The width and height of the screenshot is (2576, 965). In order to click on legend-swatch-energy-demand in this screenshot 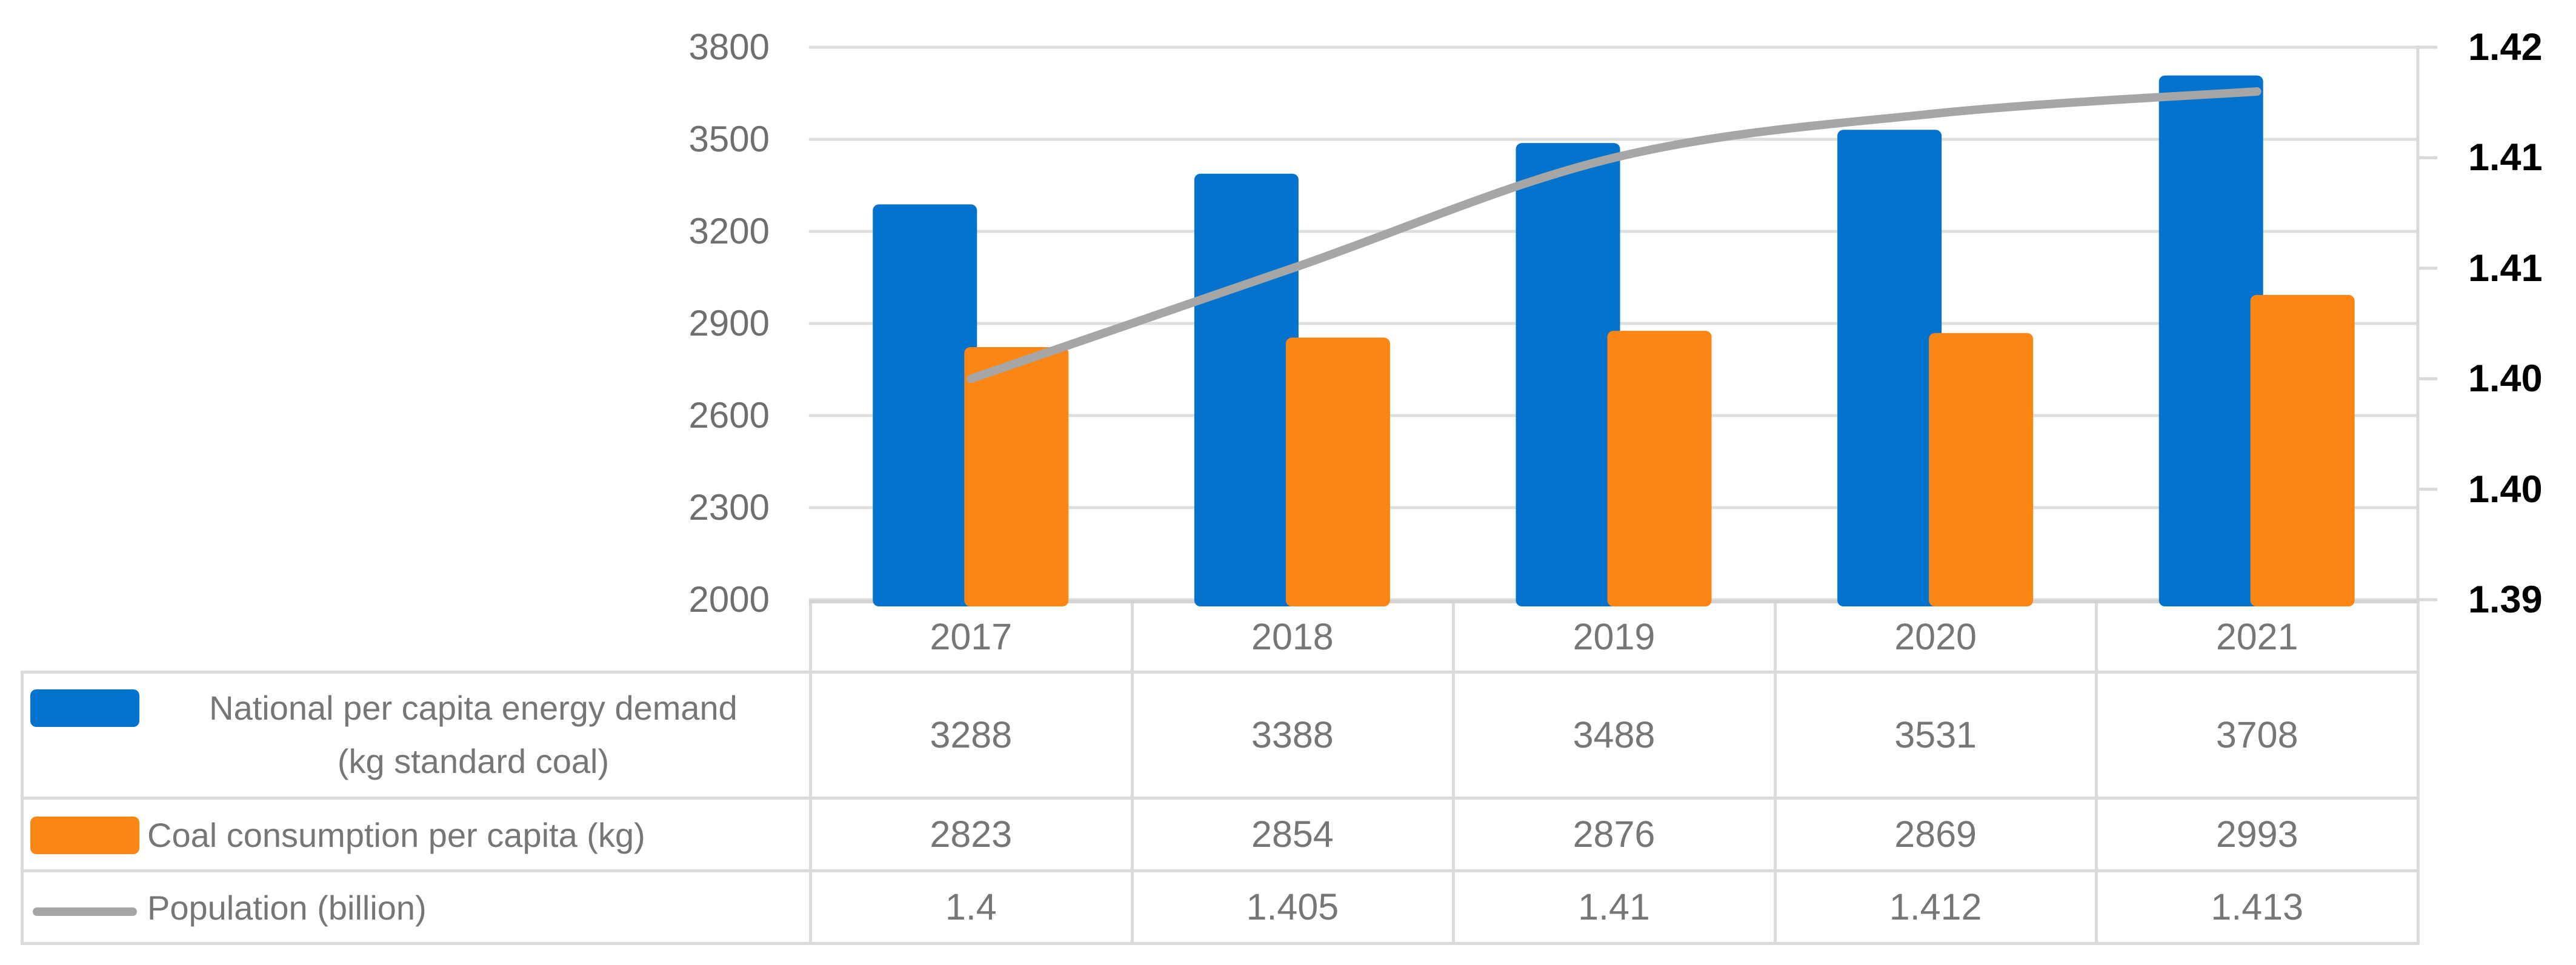, I will do `click(84, 708)`.